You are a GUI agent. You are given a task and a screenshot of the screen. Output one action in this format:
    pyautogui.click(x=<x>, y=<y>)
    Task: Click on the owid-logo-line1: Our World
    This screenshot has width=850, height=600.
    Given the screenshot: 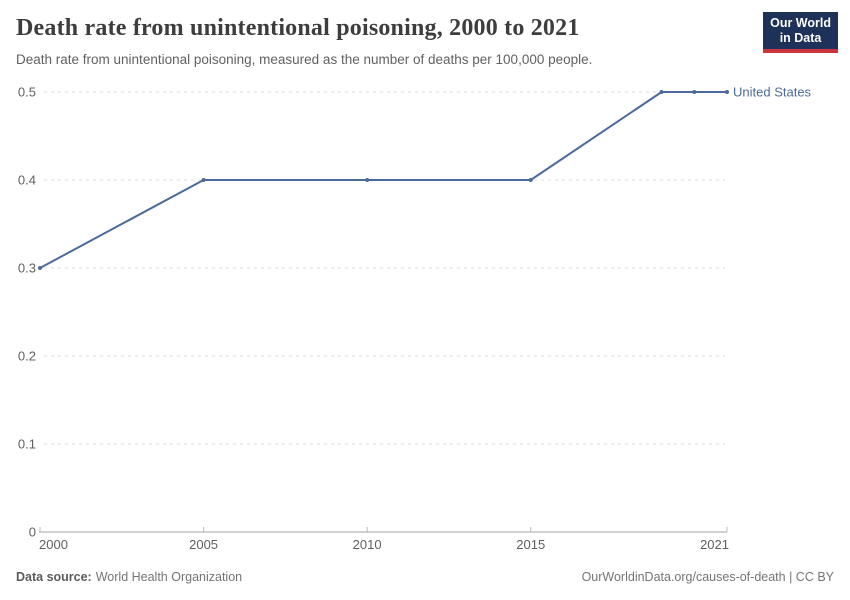 What is the action you would take?
    pyautogui.click(x=800, y=23)
    